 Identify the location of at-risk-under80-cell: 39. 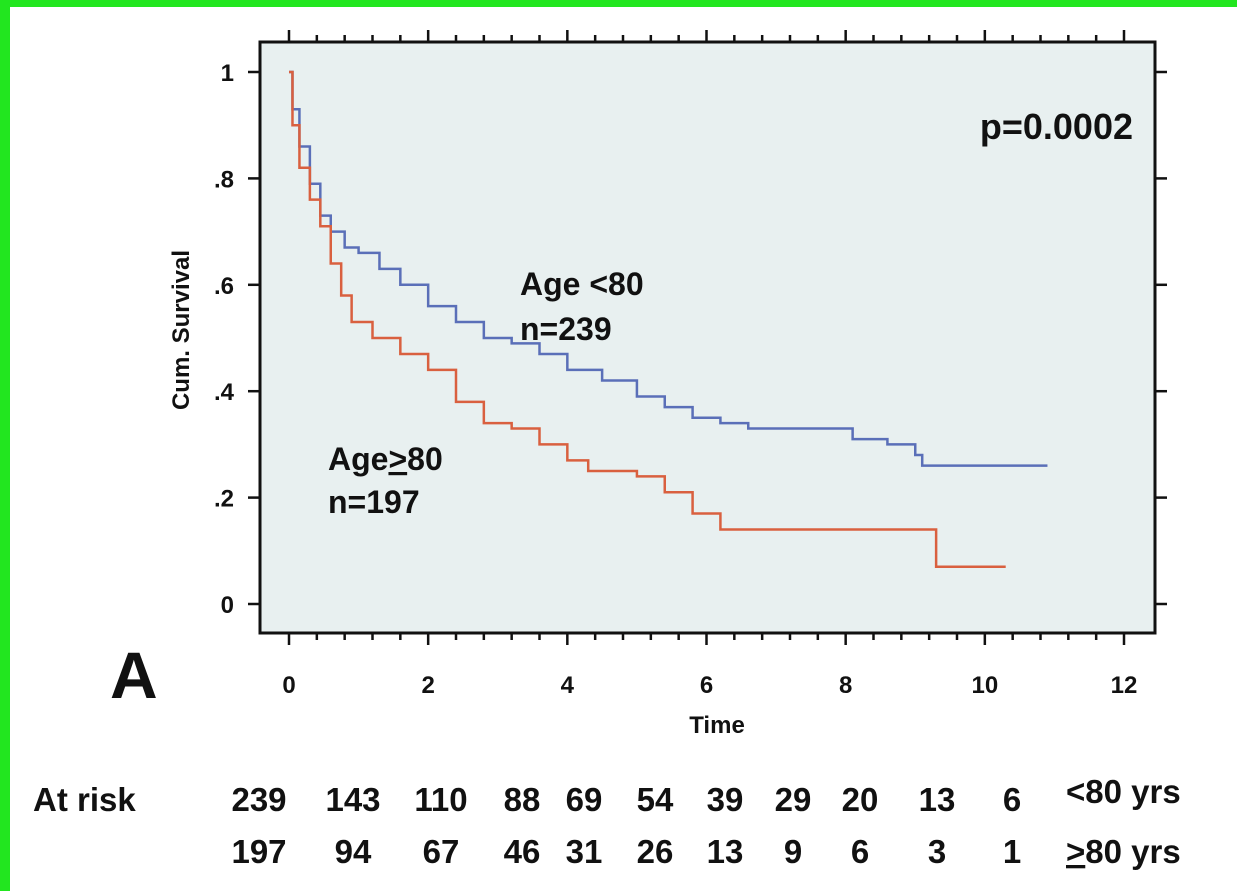
(725, 799).